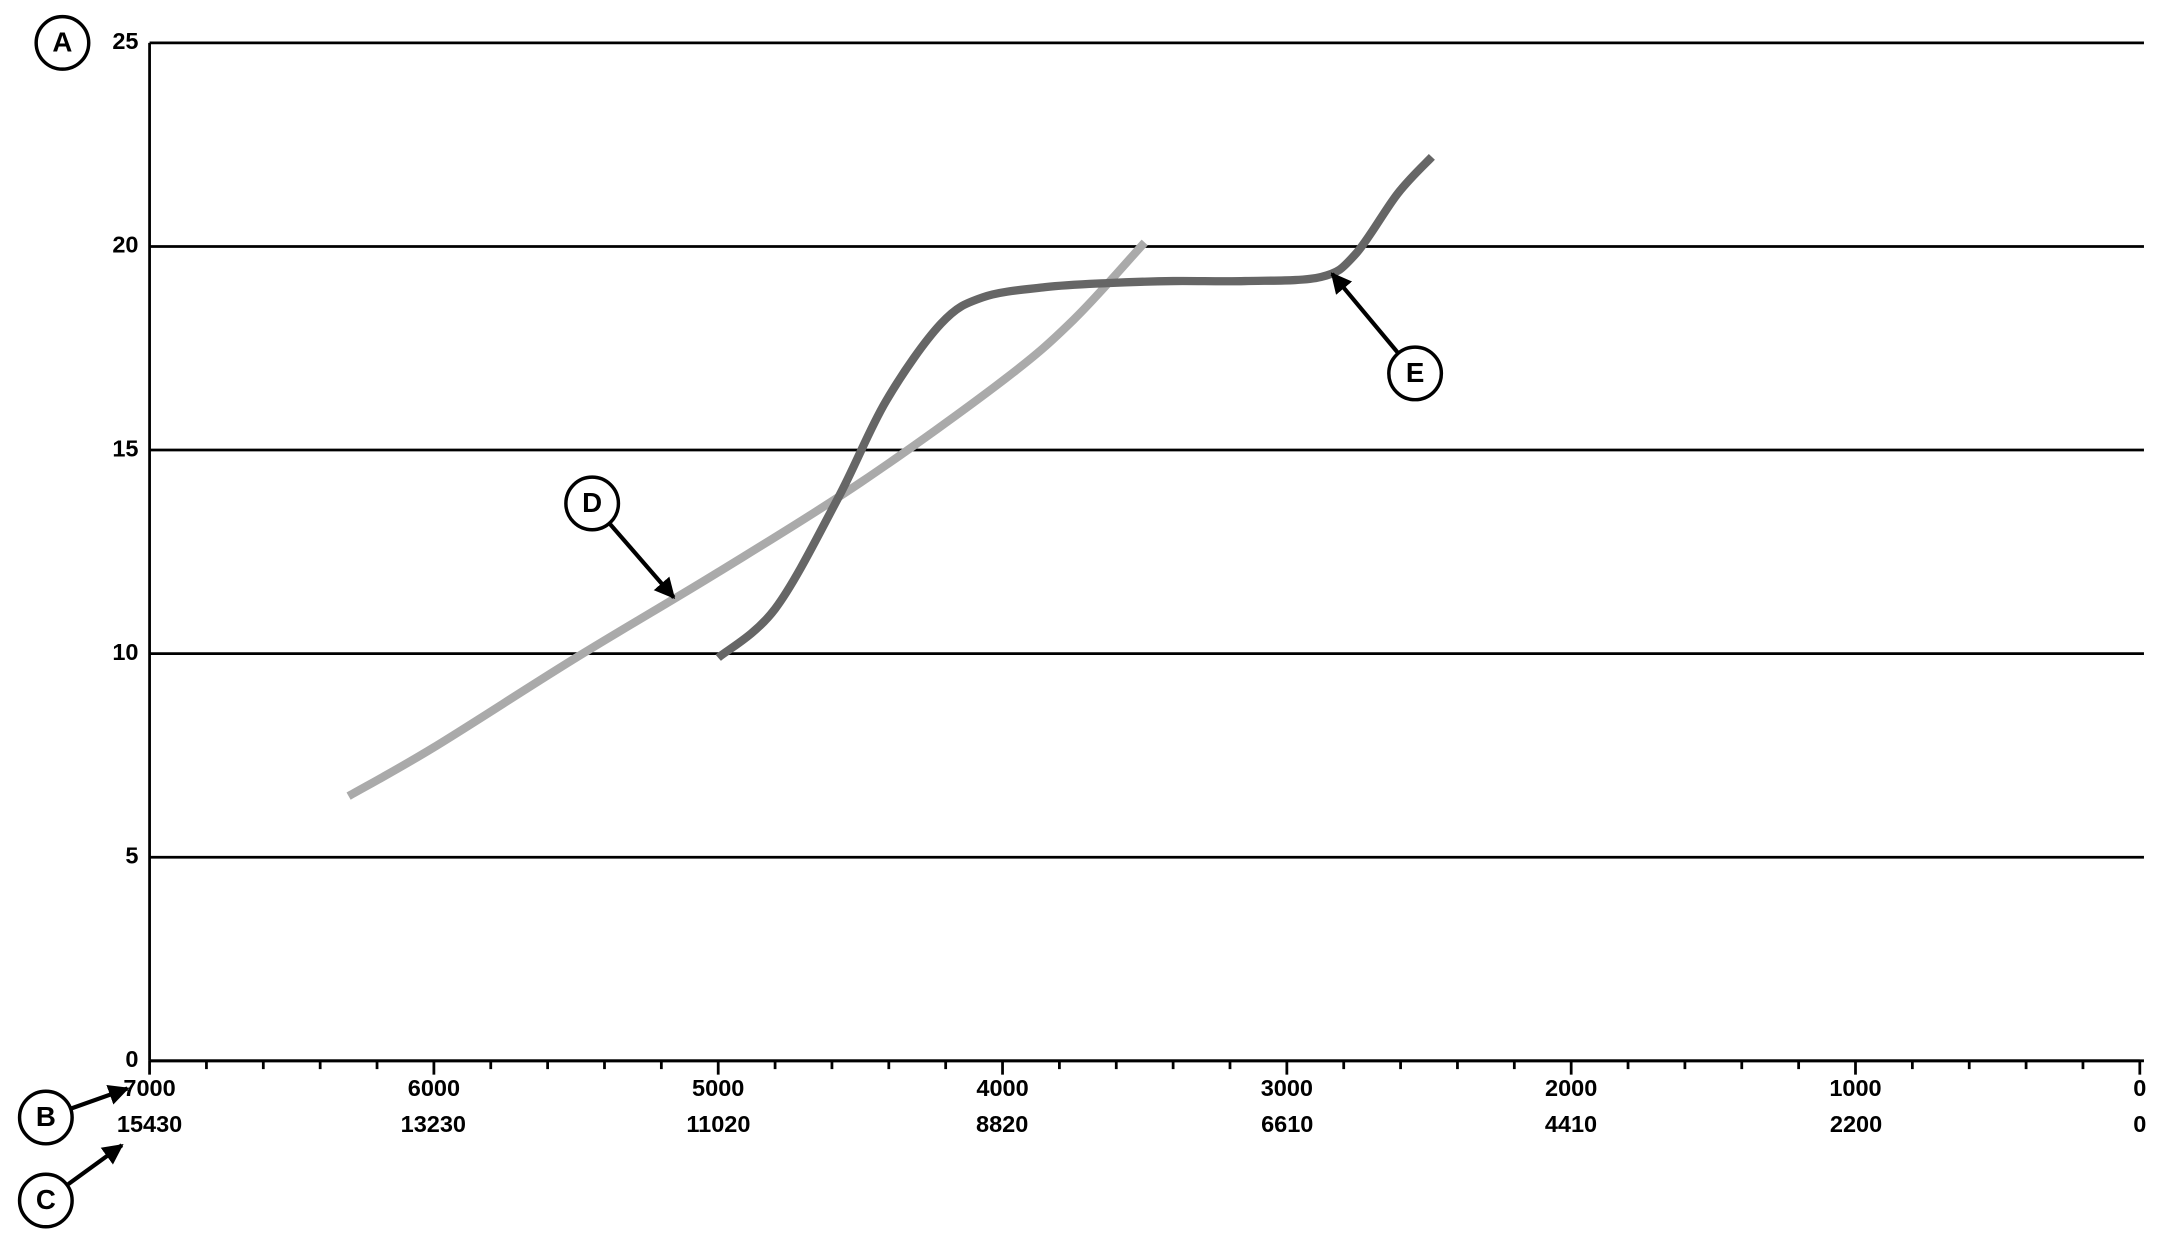  I want to click on annotation: B, so click(73, 1115).